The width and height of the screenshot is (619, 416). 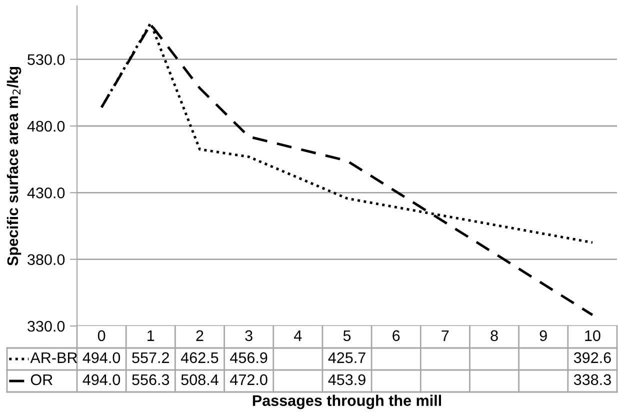 I want to click on legend-label: AR-BR, so click(x=54, y=357).